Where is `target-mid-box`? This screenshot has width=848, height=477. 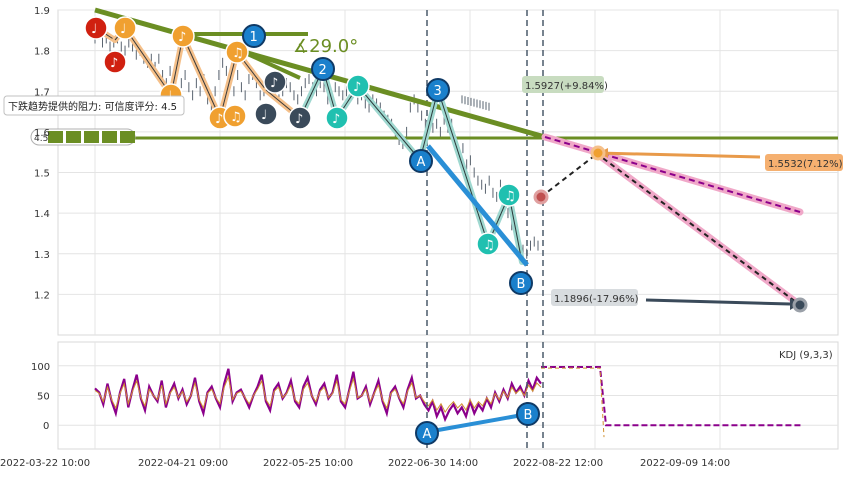 target-mid-box is located at coordinates (804, 162).